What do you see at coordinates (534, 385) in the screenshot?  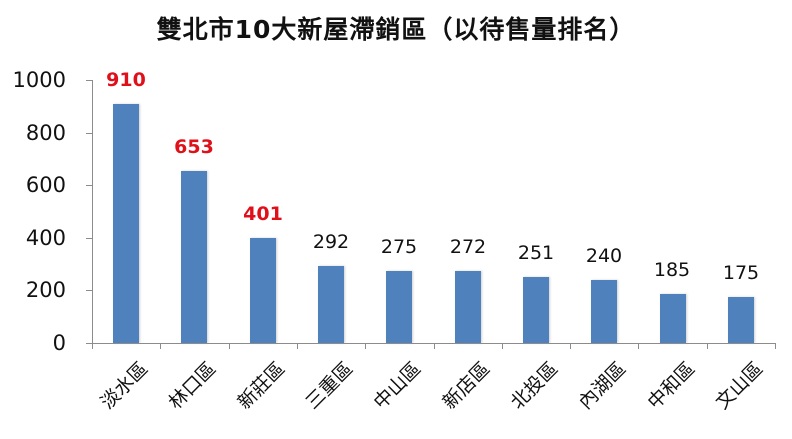 I see `category-label: 北投區` at bounding box center [534, 385].